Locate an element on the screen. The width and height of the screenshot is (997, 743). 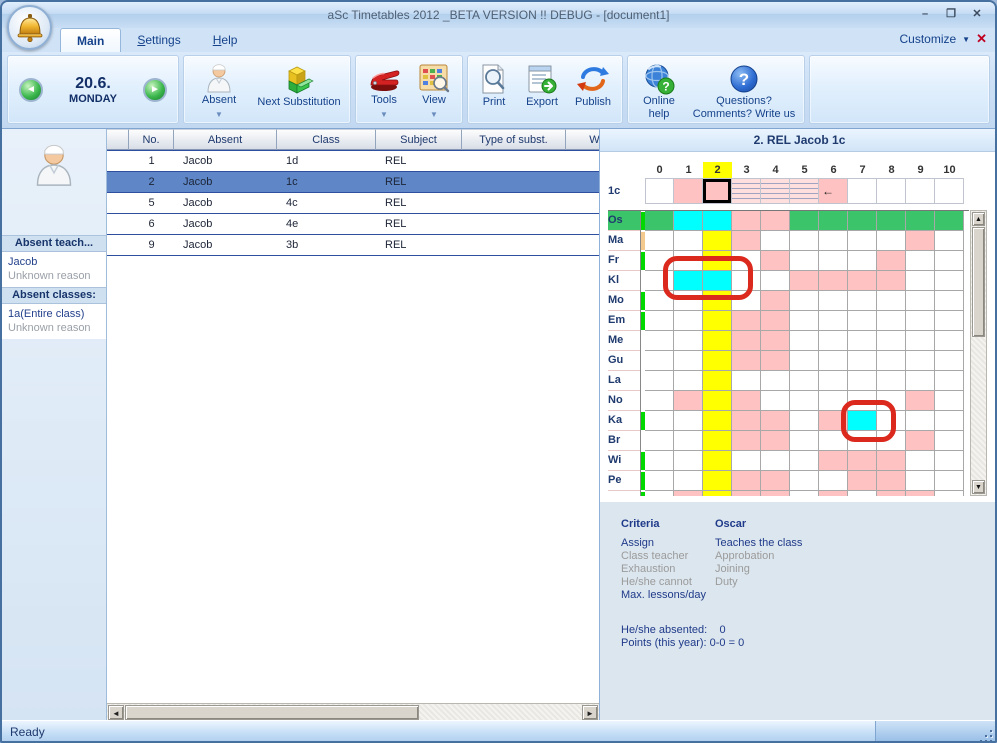
tab-main: Main is located at coordinates (91, 40).